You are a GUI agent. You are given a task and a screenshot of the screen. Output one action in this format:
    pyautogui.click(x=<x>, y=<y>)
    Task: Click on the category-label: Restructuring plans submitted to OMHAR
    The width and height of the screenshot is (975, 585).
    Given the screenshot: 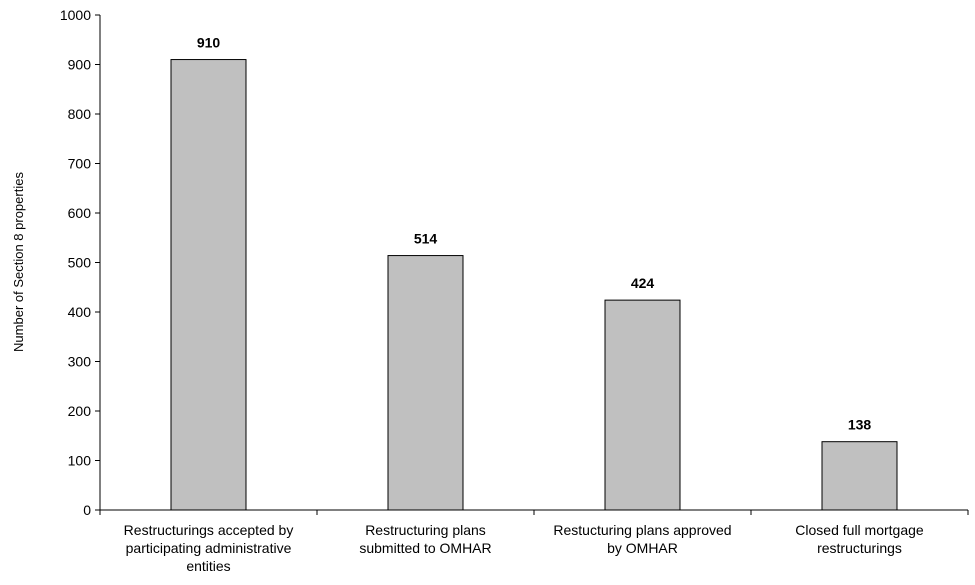 What is the action you would take?
    pyautogui.click(x=425, y=539)
    